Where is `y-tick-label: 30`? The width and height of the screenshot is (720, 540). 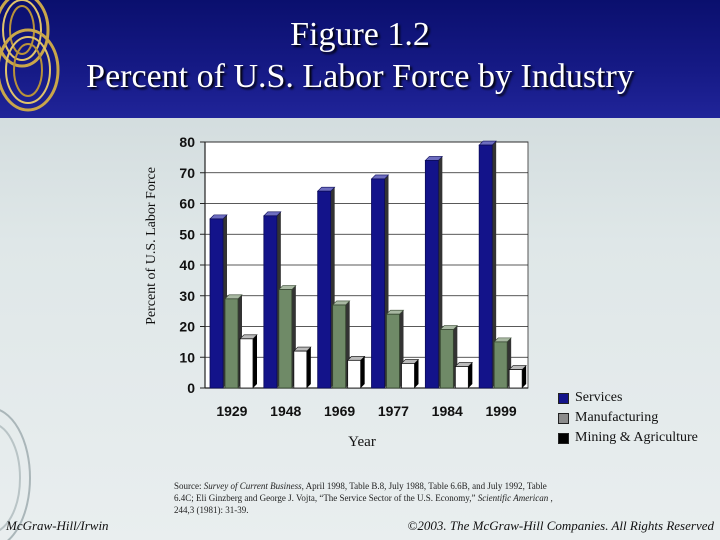 y-tick-label: 30 is located at coordinates (187, 296).